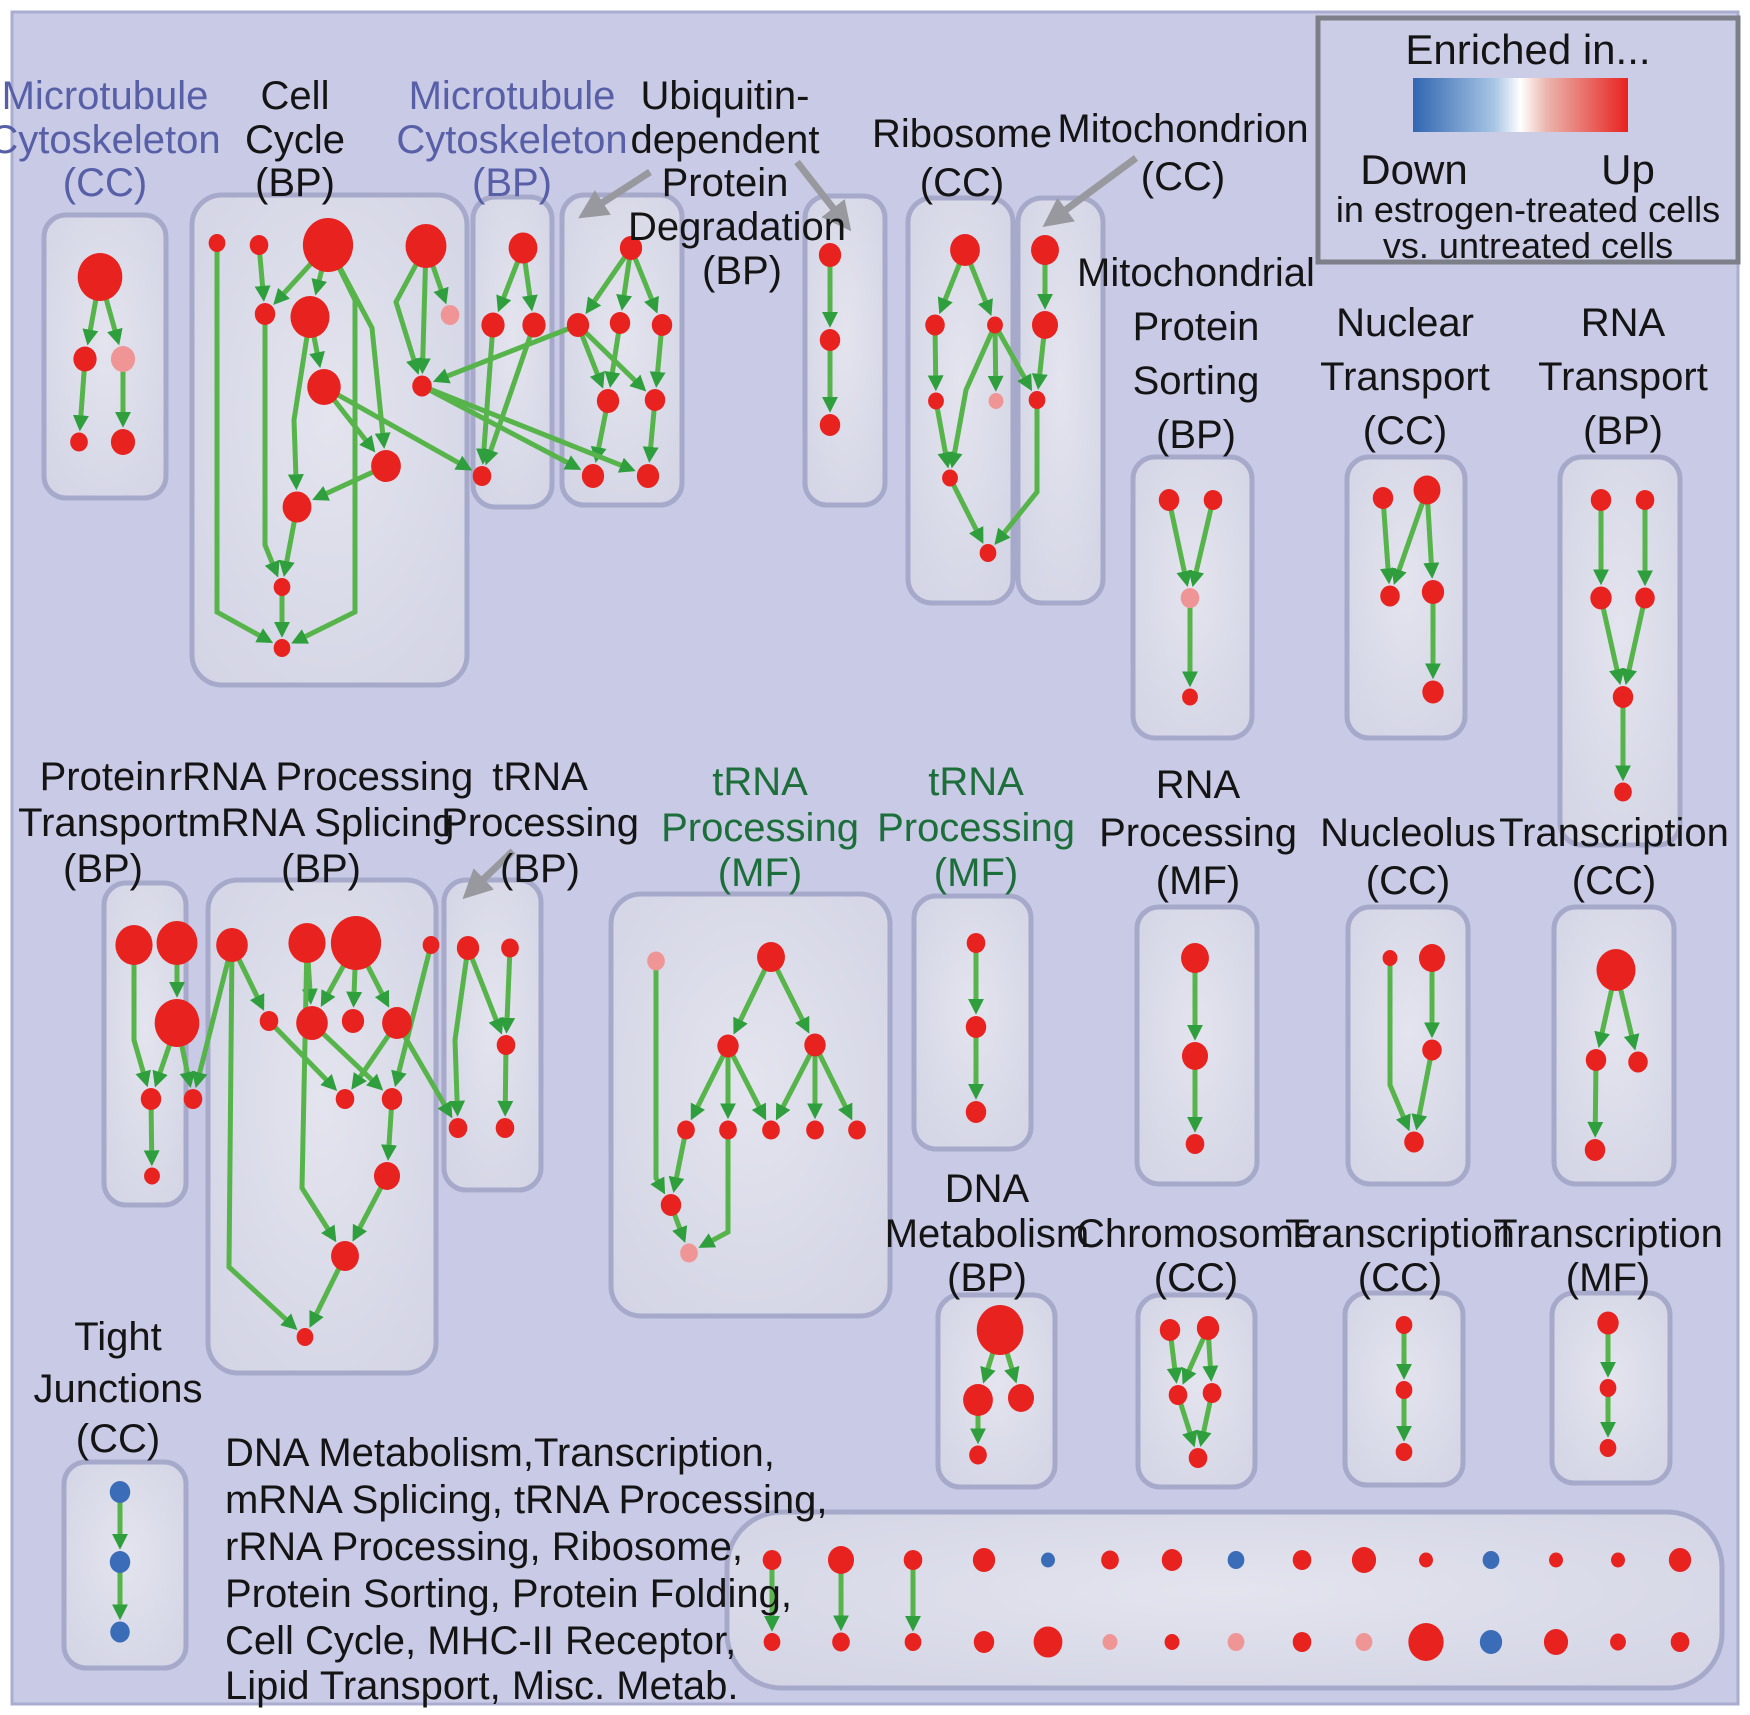  What do you see at coordinates (526, 1500) in the screenshot?
I see `footer-note-line1: mRNA Splicing, tRNA Processing,` at bounding box center [526, 1500].